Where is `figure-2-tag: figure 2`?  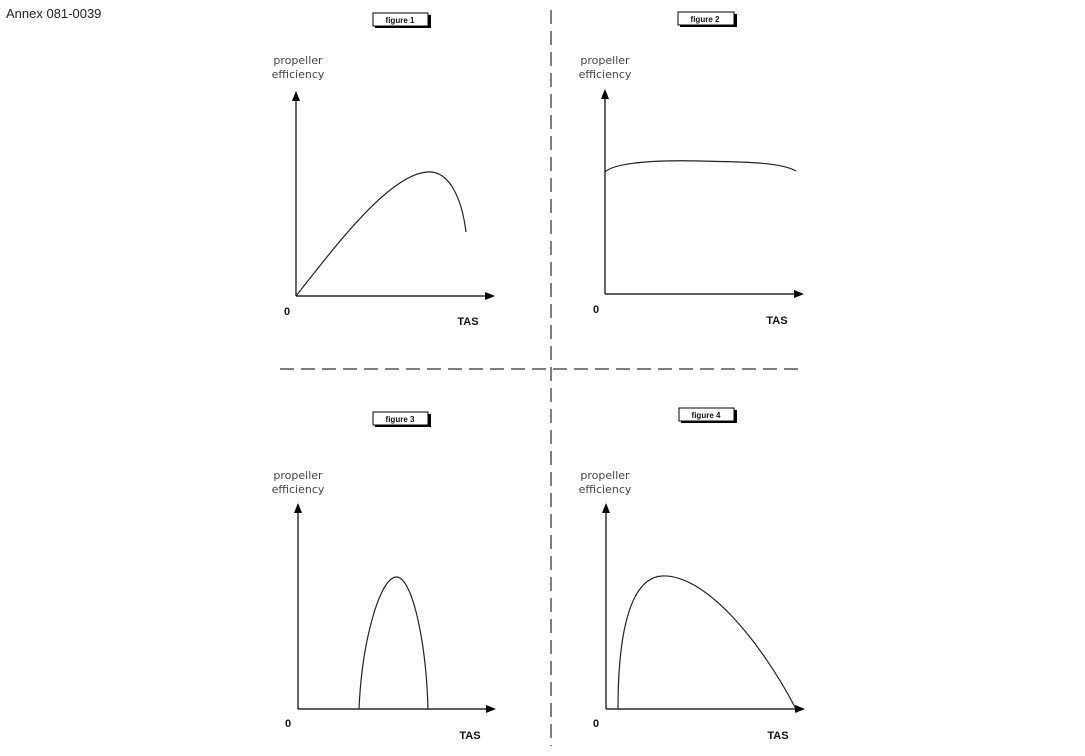 figure-2-tag: figure 2 is located at coordinates (707, 19).